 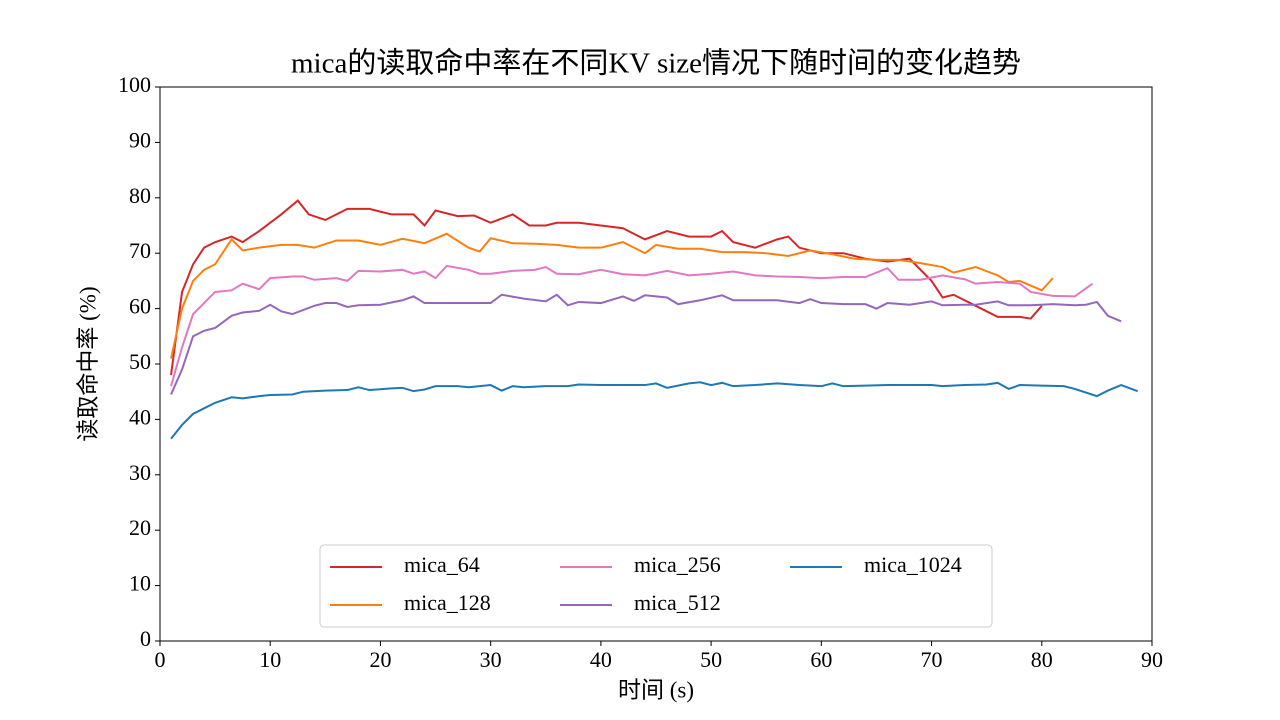 I want to click on y-tick-label: 30, so click(x=140, y=472).